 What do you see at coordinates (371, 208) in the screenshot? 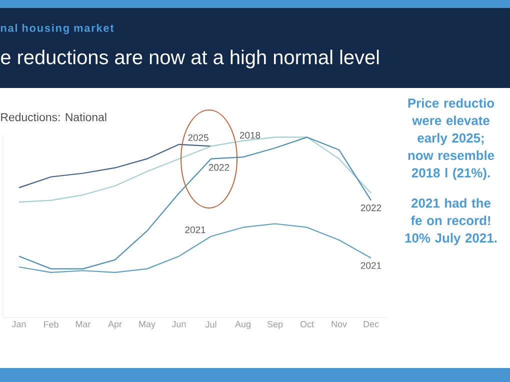
I see `text: 2022` at bounding box center [371, 208].